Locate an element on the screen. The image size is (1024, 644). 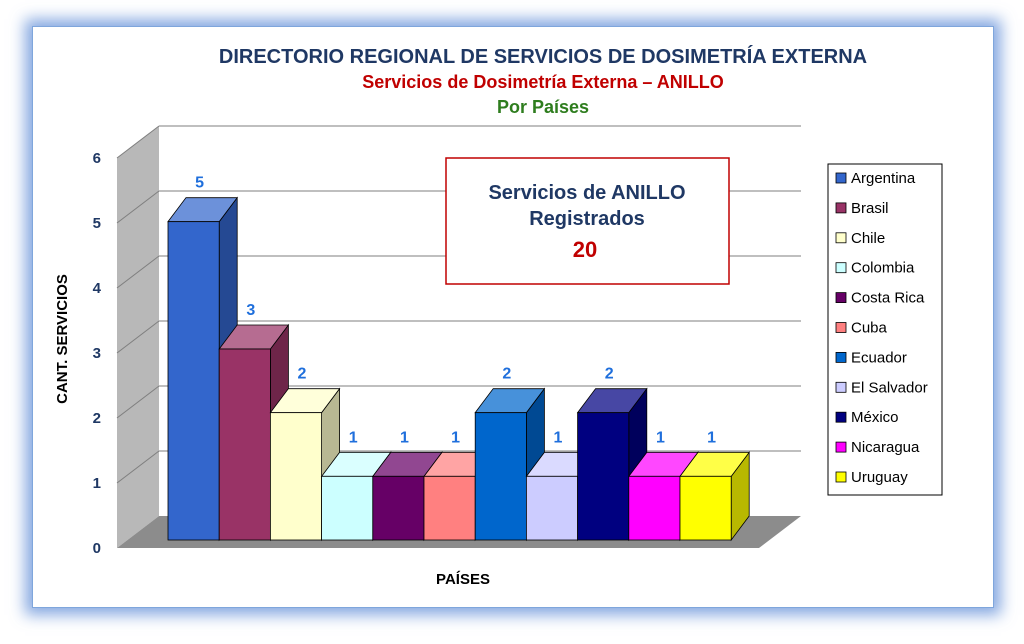
y-tick-label: 2 is located at coordinates (97, 418).